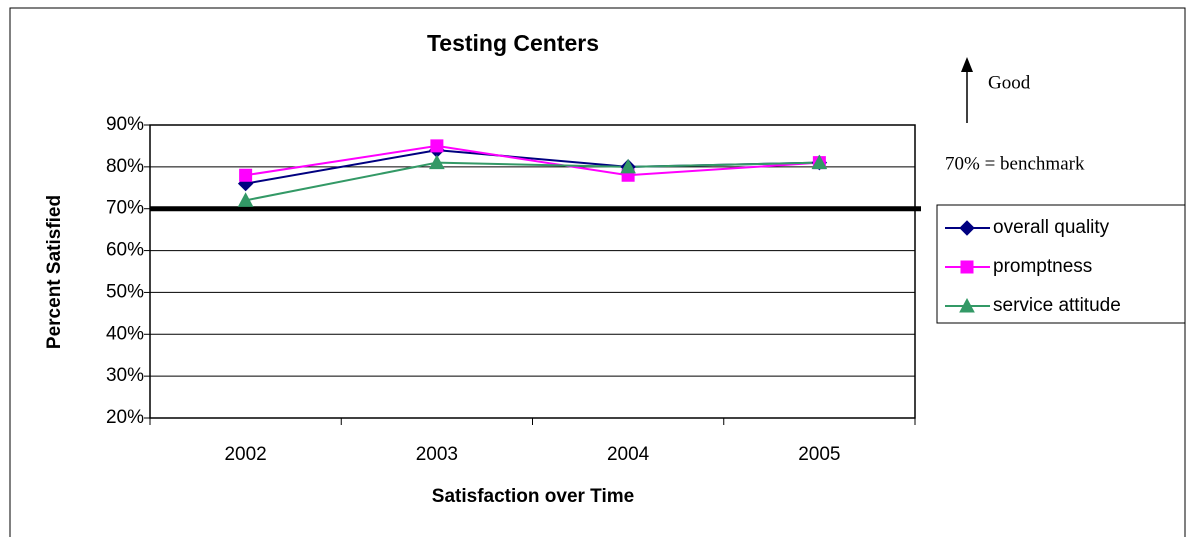 Image resolution: width=1196 pixels, height=537 pixels. What do you see at coordinates (125, 208) in the screenshot?
I see `y-tick-label: 70%` at bounding box center [125, 208].